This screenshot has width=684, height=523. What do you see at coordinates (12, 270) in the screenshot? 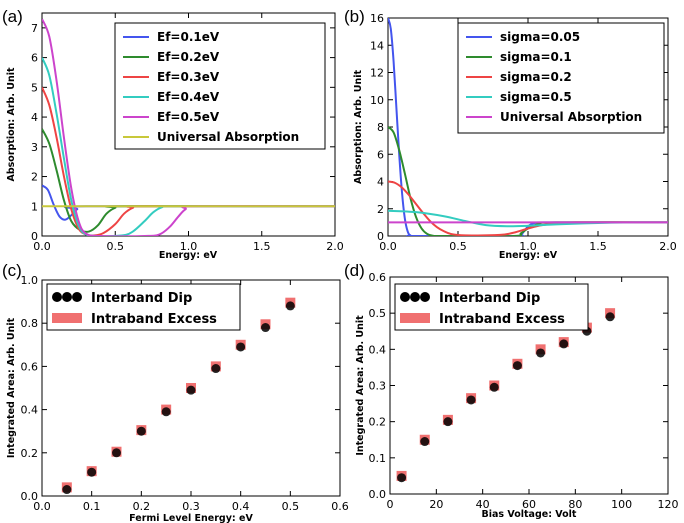
I see `panel-label: (c)` at bounding box center [12, 270].